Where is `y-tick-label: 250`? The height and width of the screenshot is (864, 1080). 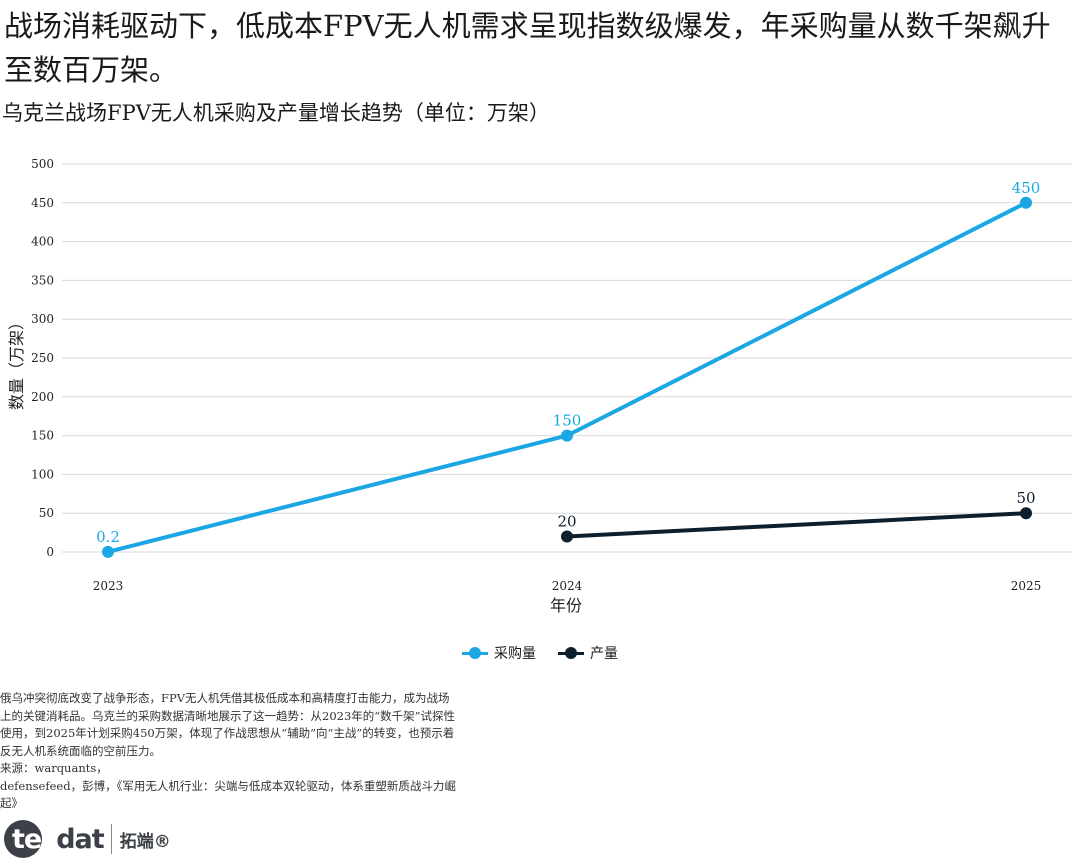 y-tick-label: 250 is located at coordinates (42, 358).